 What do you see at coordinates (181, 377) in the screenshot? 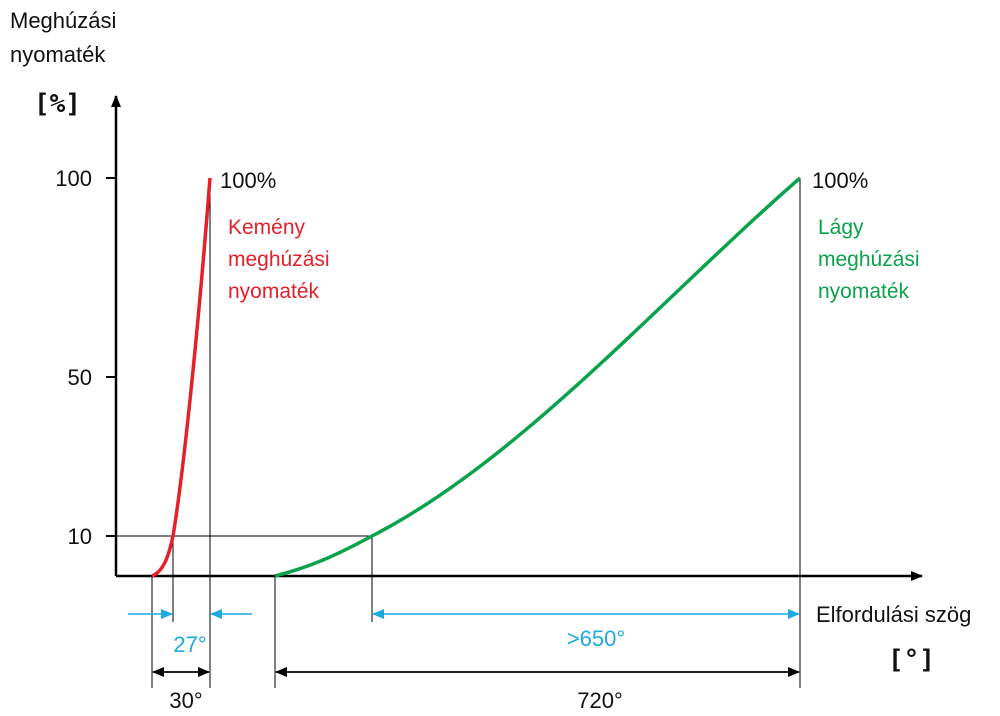
I see `hard-torque-curve` at bounding box center [181, 377].